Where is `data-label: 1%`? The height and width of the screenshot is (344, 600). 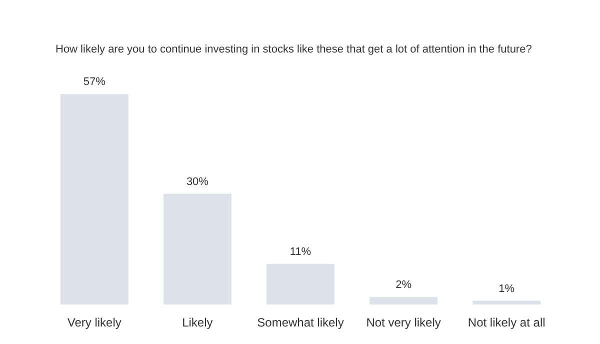 data-label: 1% is located at coordinates (506, 288).